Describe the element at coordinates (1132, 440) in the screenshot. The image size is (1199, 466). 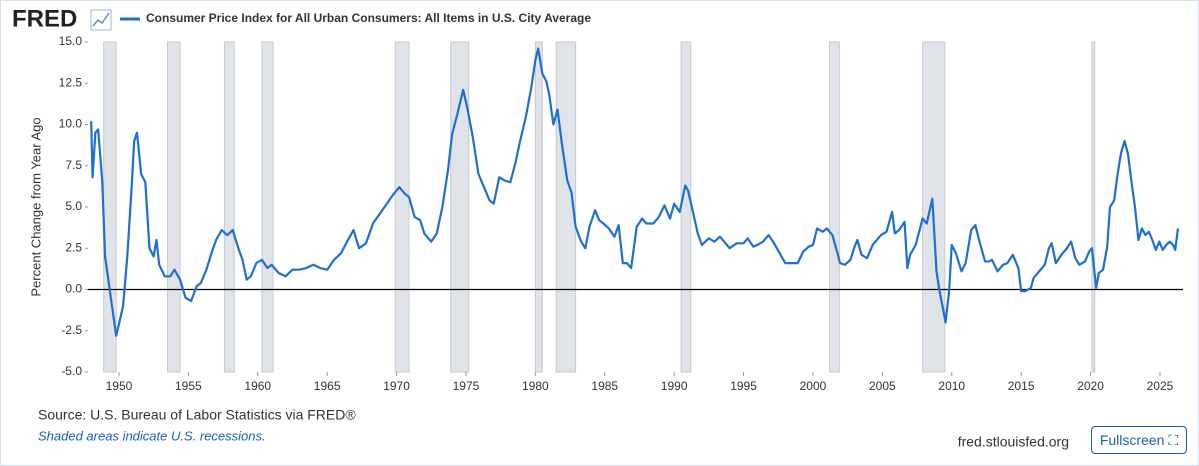
I see `fullscreen-label: Fullscreen` at that location.